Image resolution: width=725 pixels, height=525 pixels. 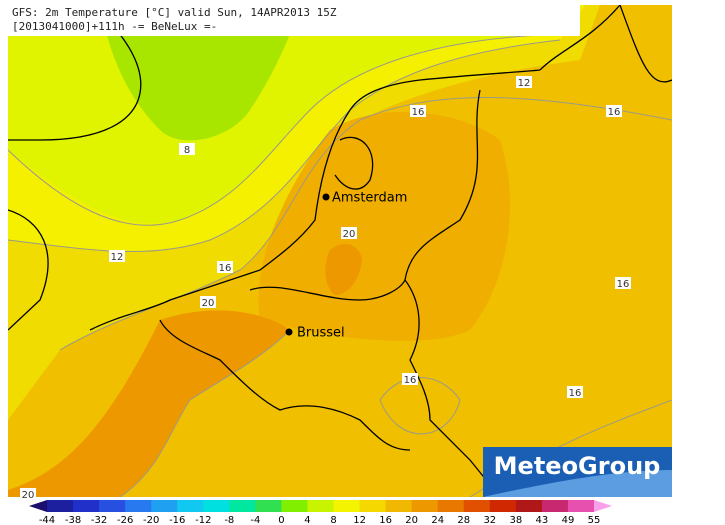 What do you see at coordinates (47, 520) in the screenshot?
I see `legend-tick-label: -44` at bounding box center [47, 520].